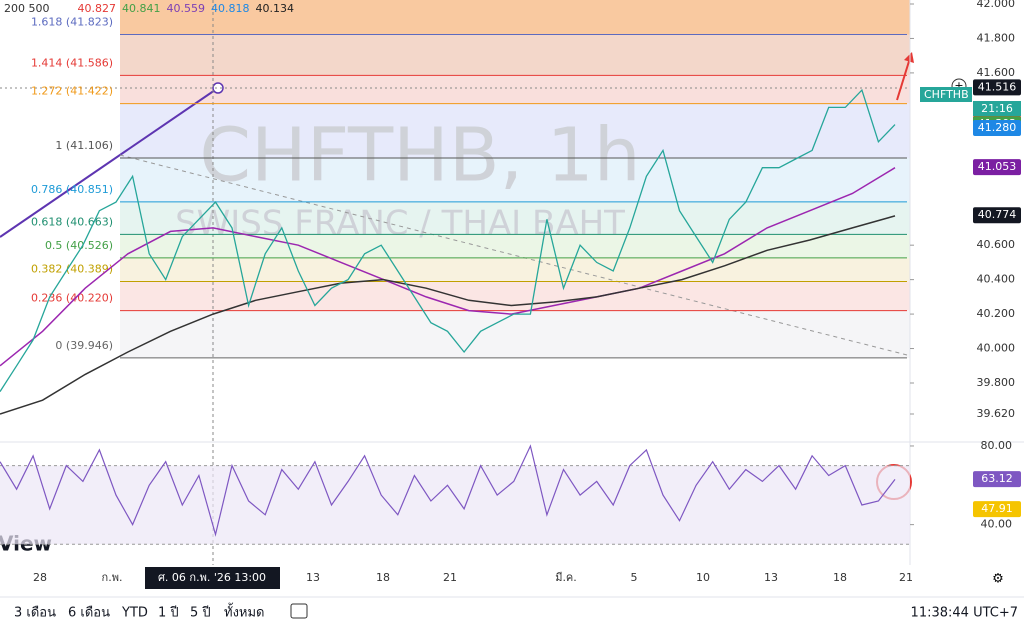 The image size is (1024, 632). What do you see at coordinates (958, 85) in the screenshot?
I see `add-icon: +` at bounding box center [958, 85].